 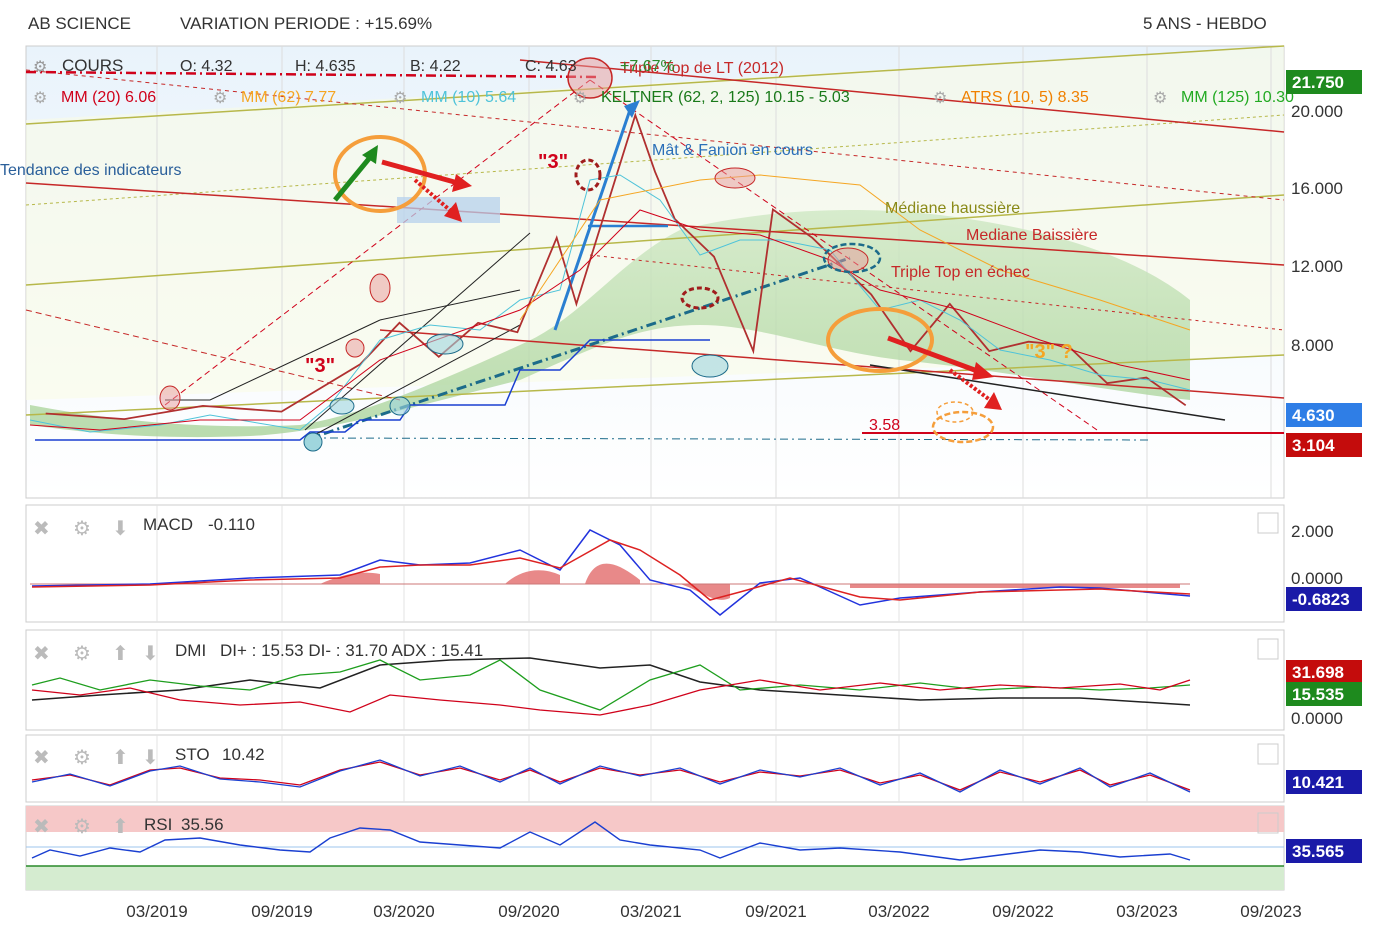 I want to click on sto-label: STO, so click(x=192, y=754).